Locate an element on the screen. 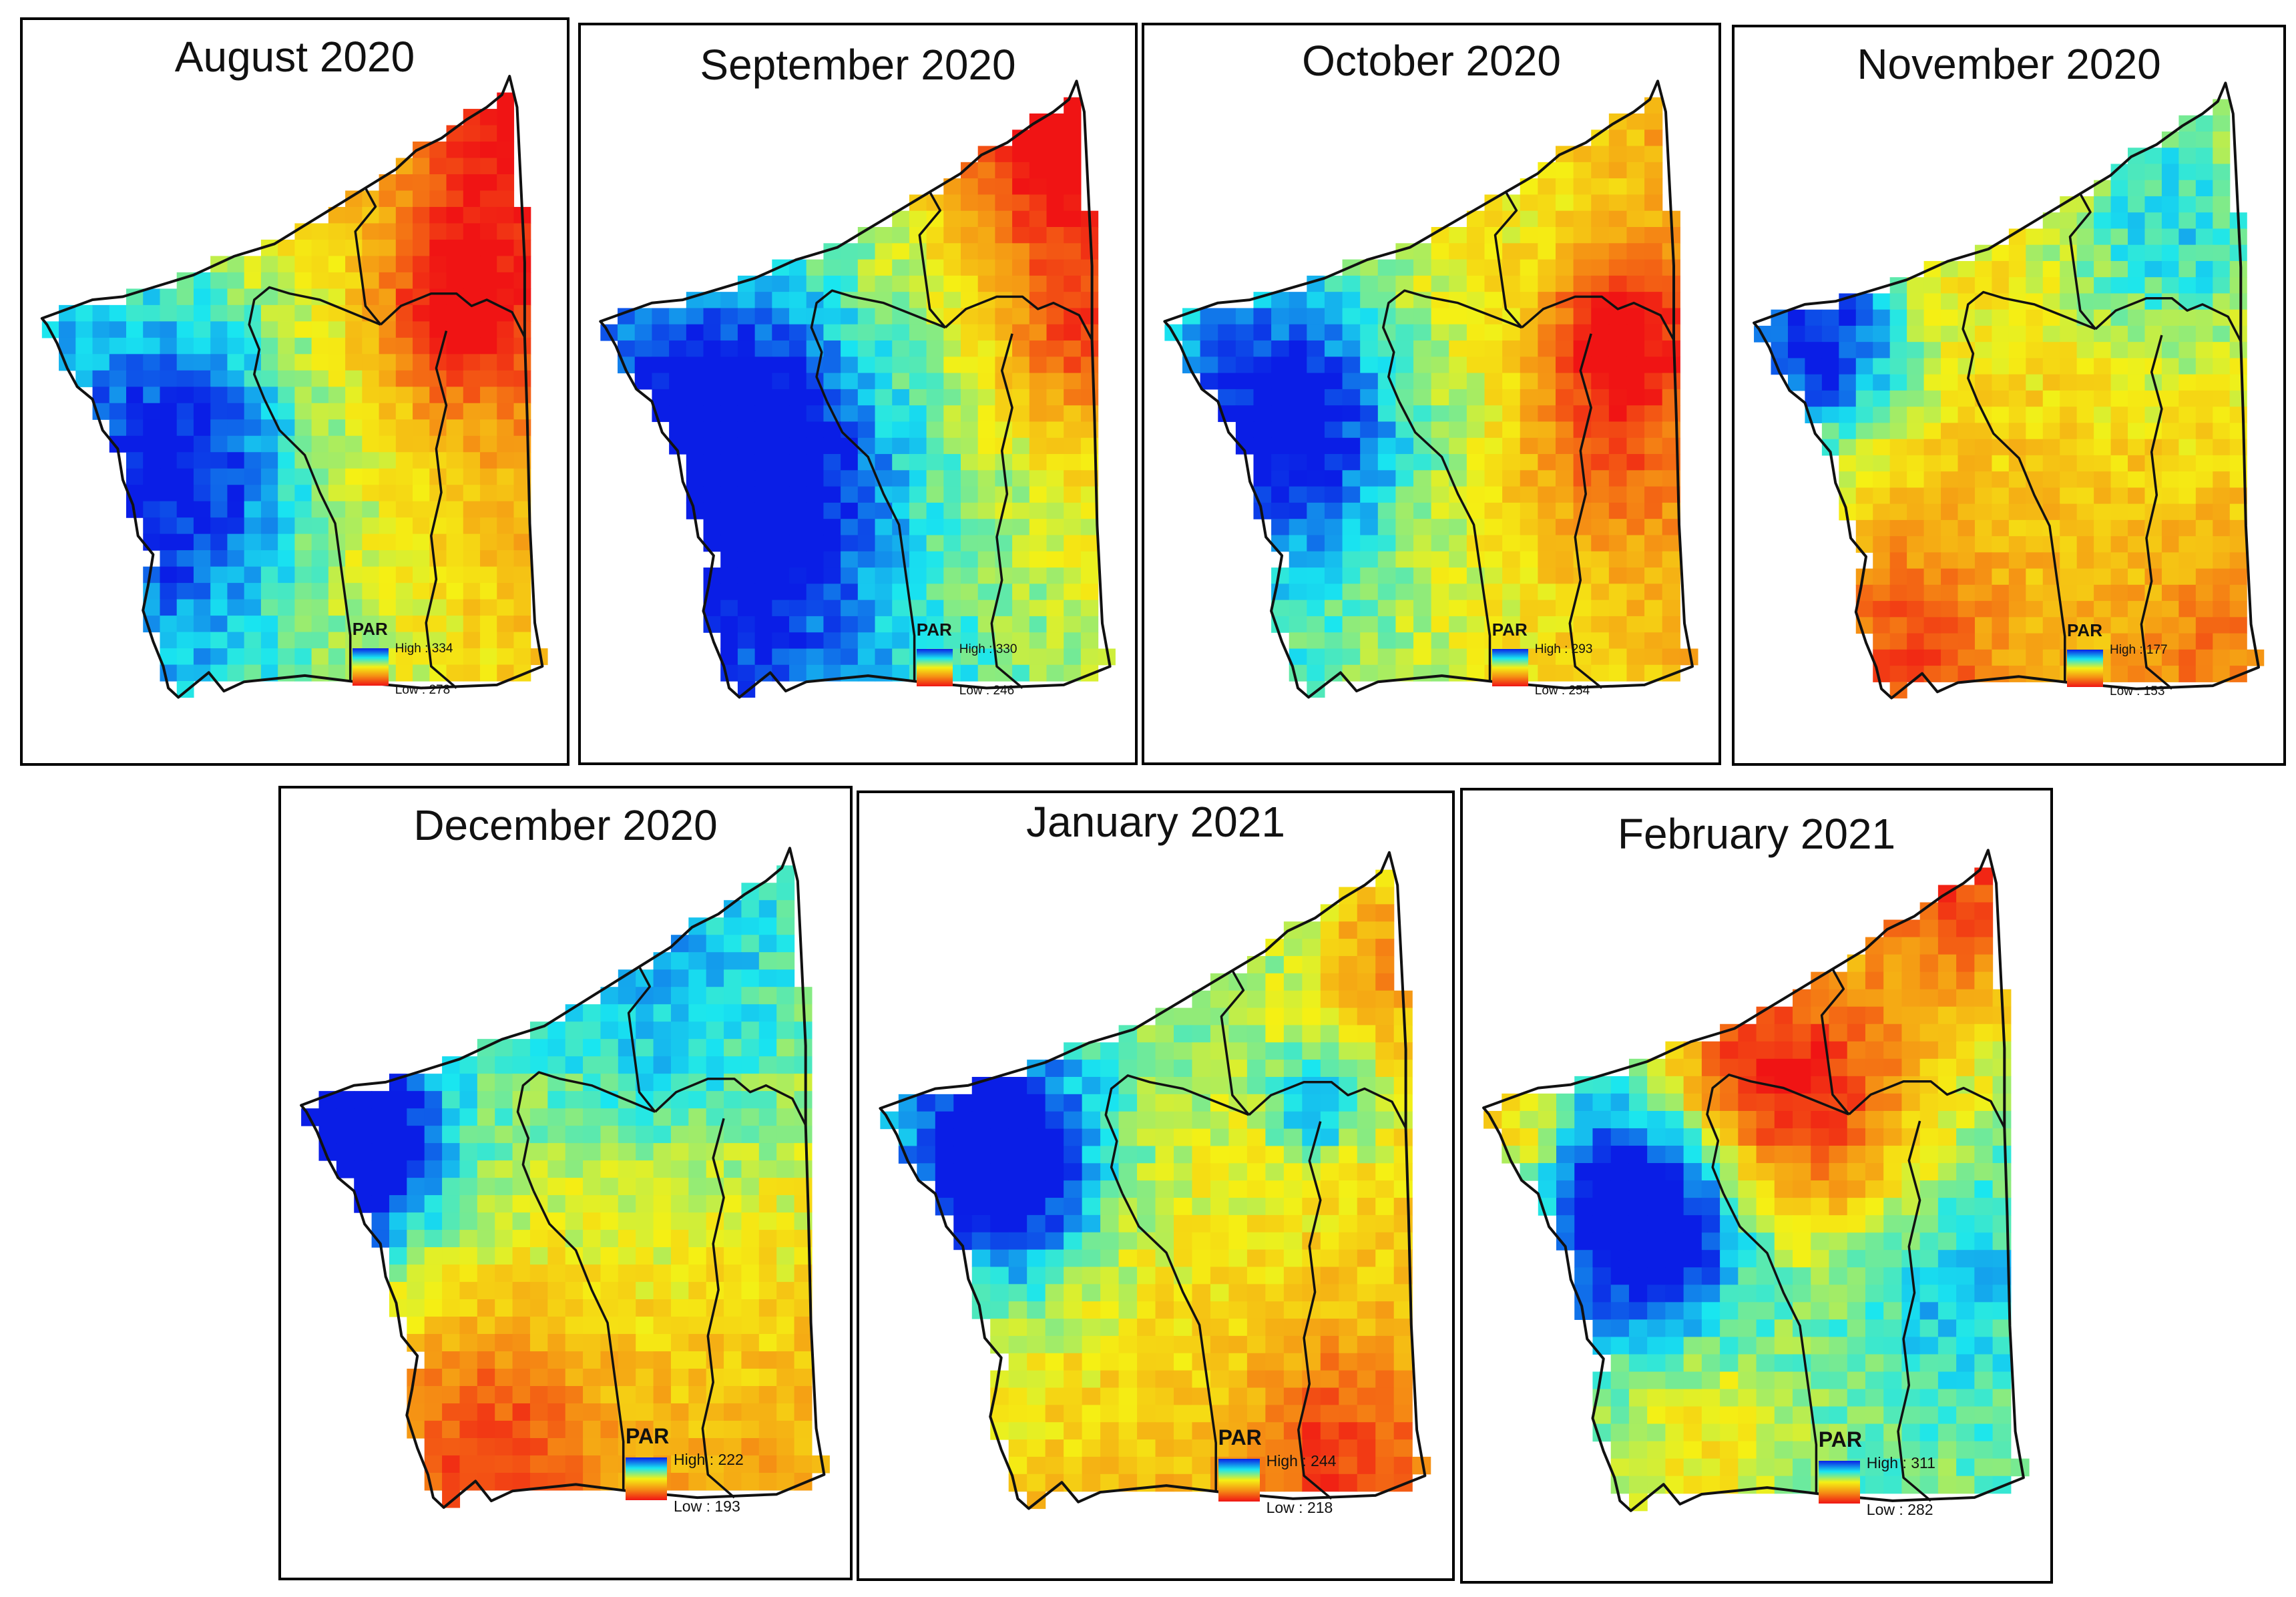 This screenshot has width=2296, height=1597. panel-title: January 2021 is located at coordinates (1155, 822).